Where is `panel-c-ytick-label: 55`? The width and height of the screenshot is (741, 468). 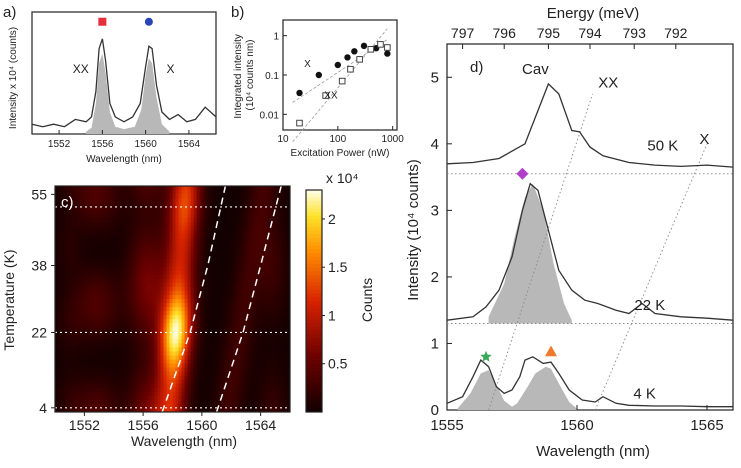
panel-c-ytick-label: 55 is located at coordinates (39, 194).